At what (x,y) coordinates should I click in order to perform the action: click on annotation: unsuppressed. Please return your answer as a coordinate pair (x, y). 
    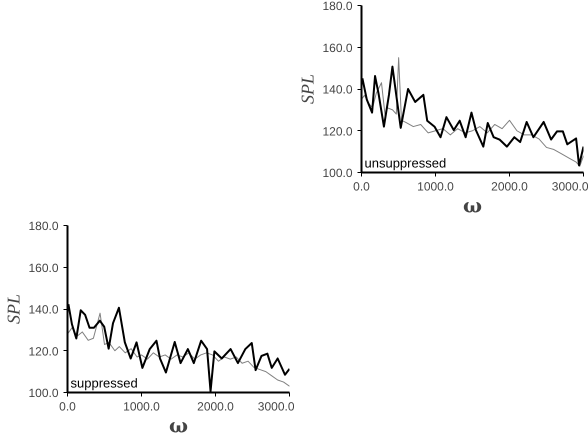
    Looking at the image, I should click on (405, 163).